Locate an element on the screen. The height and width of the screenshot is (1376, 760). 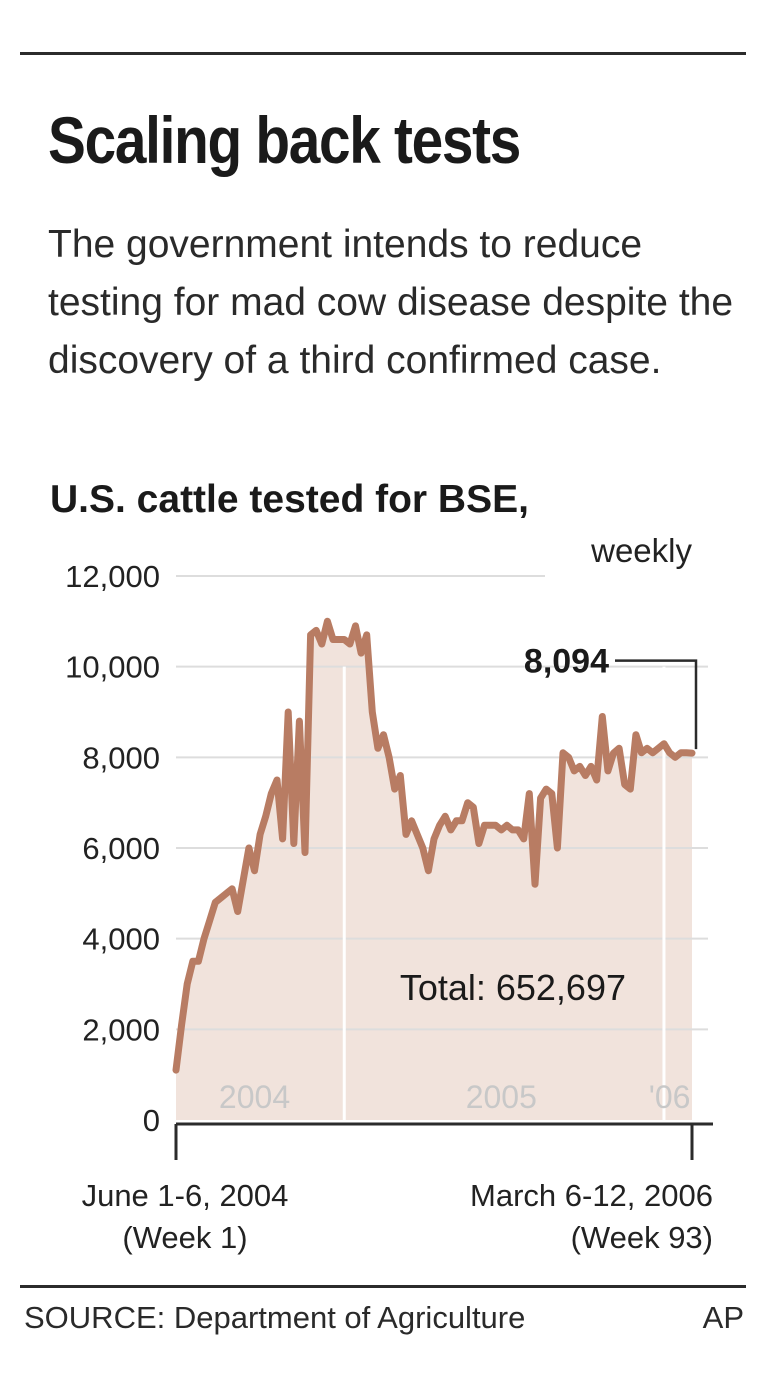
top-rule is located at coordinates (383, 53).